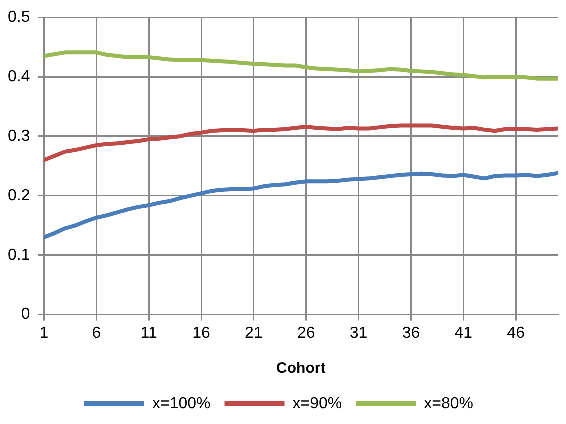 The image size is (566, 424). I want to click on y-tick-label: 0.1, so click(19, 255).